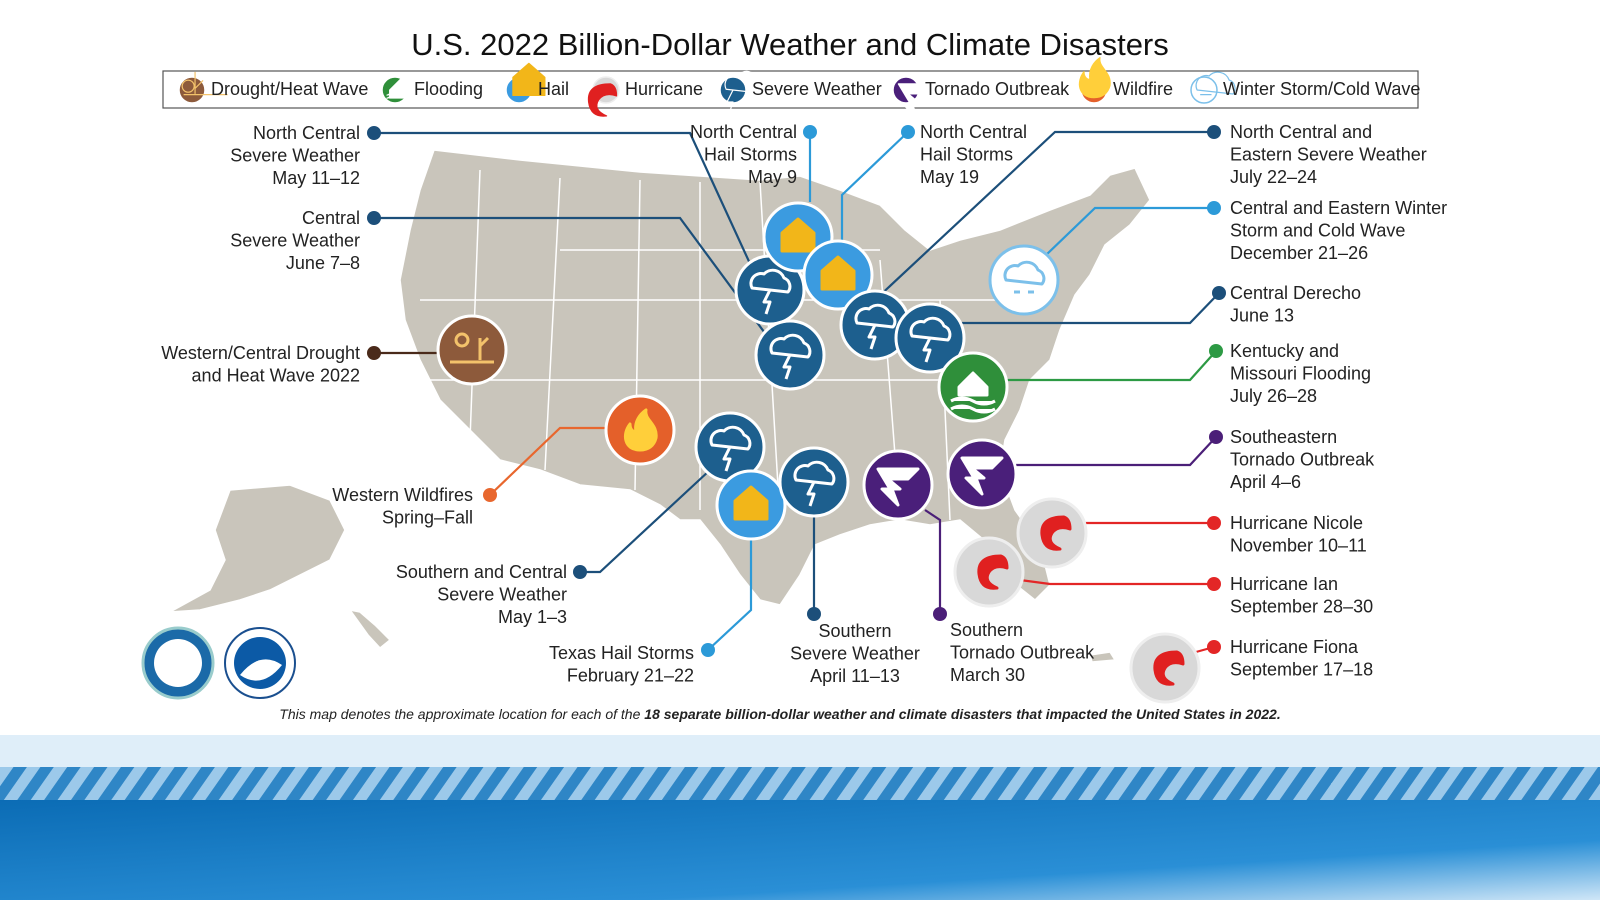  Describe the element at coordinates (448, 89) in the screenshot. I see `legend-label: Flooding` at that location.